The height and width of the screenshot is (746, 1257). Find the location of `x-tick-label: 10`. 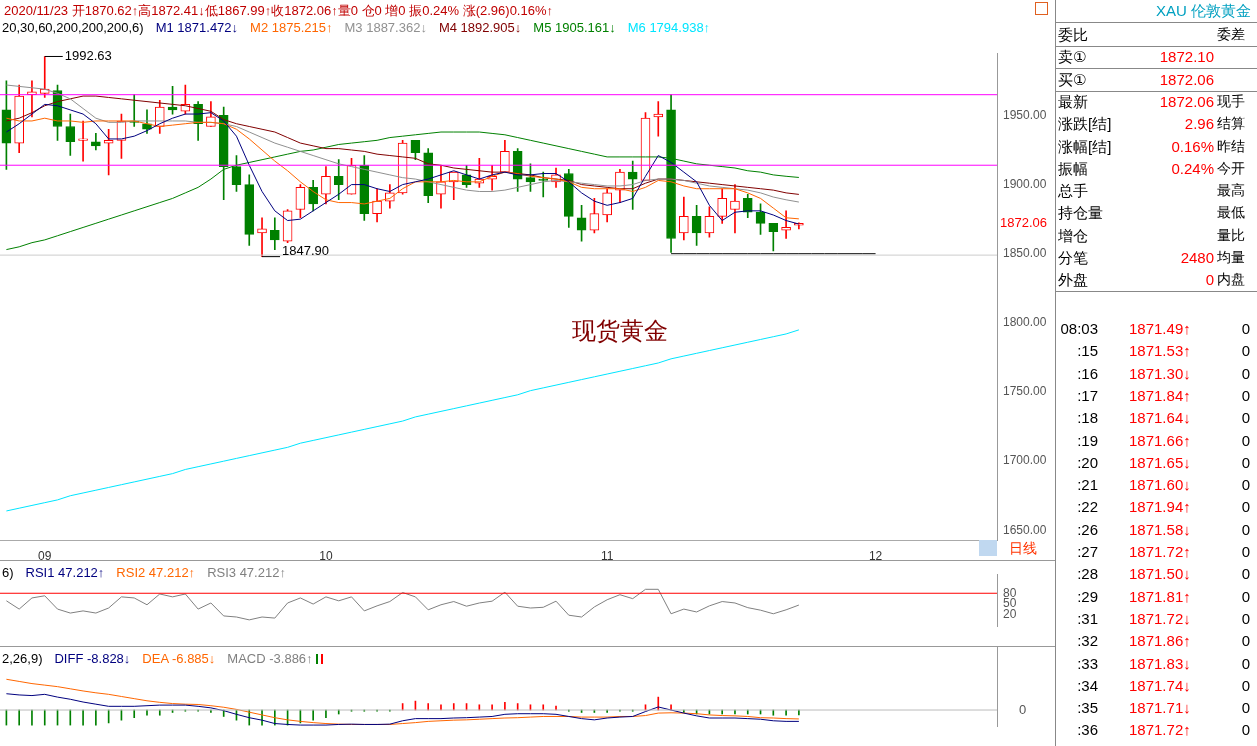

x-tick-label: 10 is located at coordinates (326, 555).